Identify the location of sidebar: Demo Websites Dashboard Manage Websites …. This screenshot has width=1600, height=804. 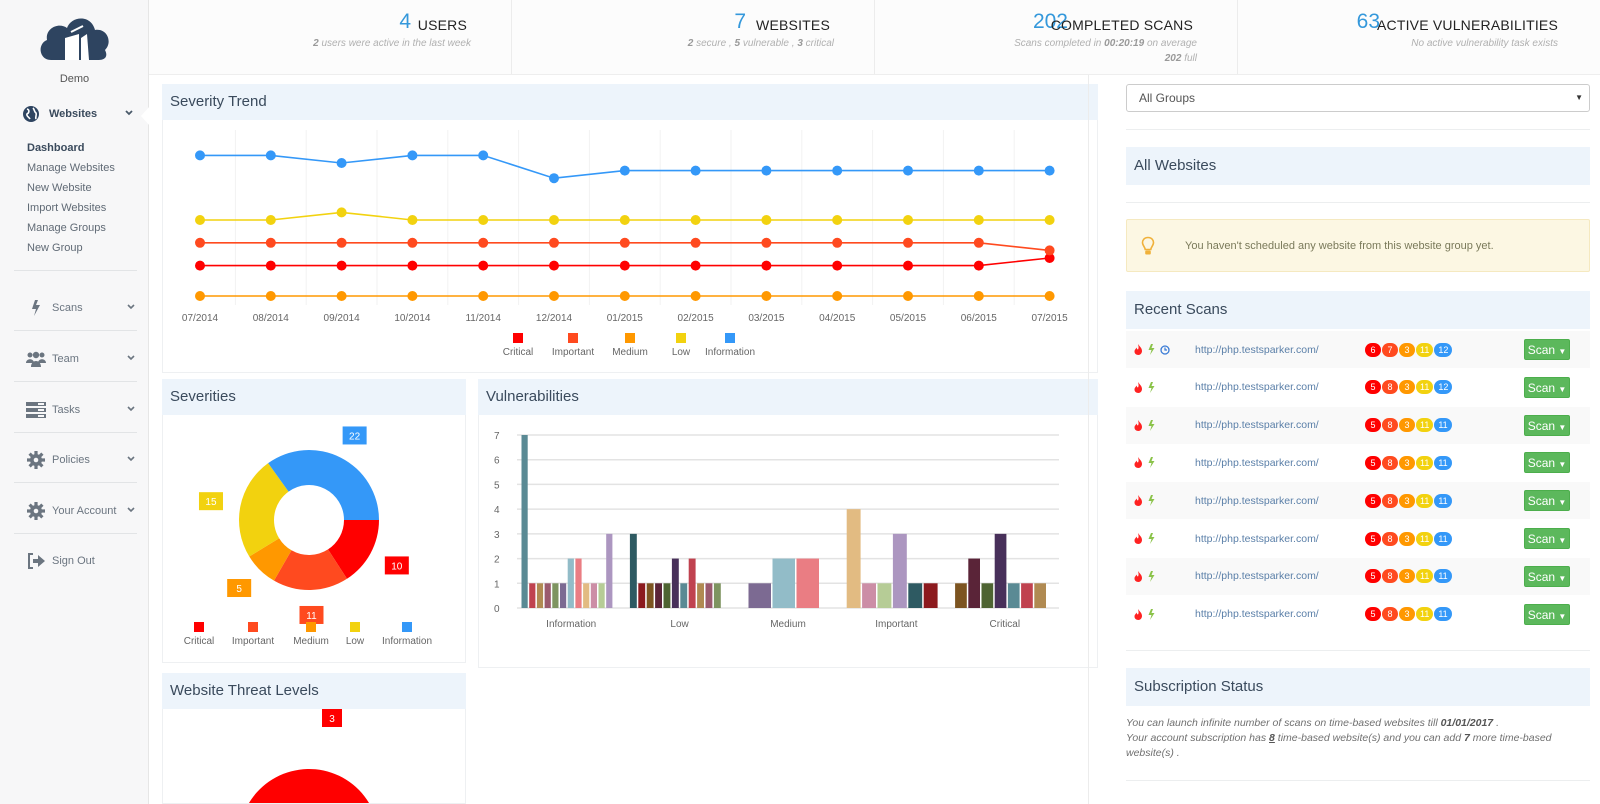
(75, 402).